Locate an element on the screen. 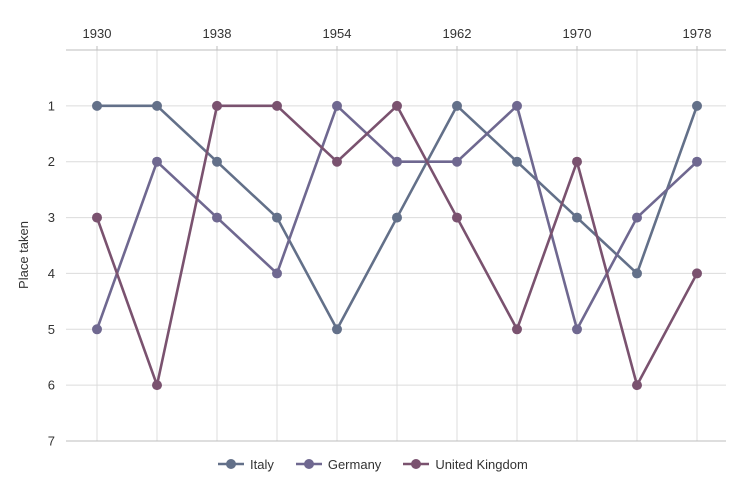 The height and width of the screenshot is (500, 742). legend: Italy Germany United Kingdom is located at coordinates (371, 464).